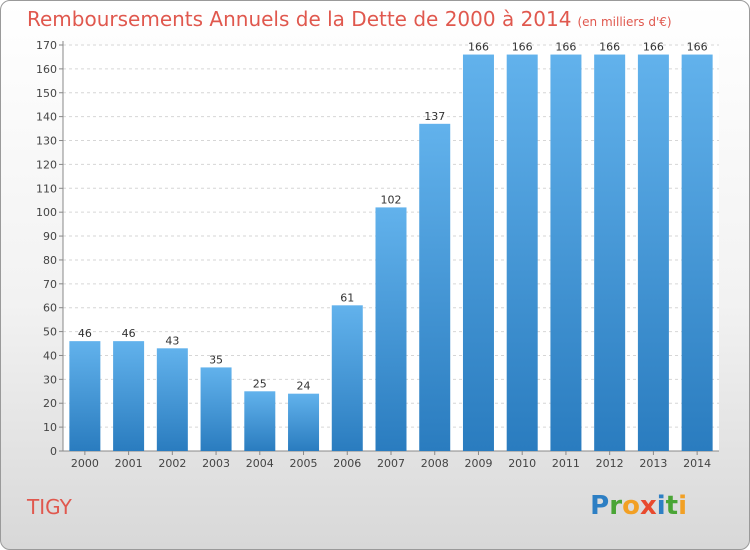 This screenshot has height=550, width=750. Describe the element at coordinates (46, 164) in the screenshot. I see `y-tick-label: 120` at that location.